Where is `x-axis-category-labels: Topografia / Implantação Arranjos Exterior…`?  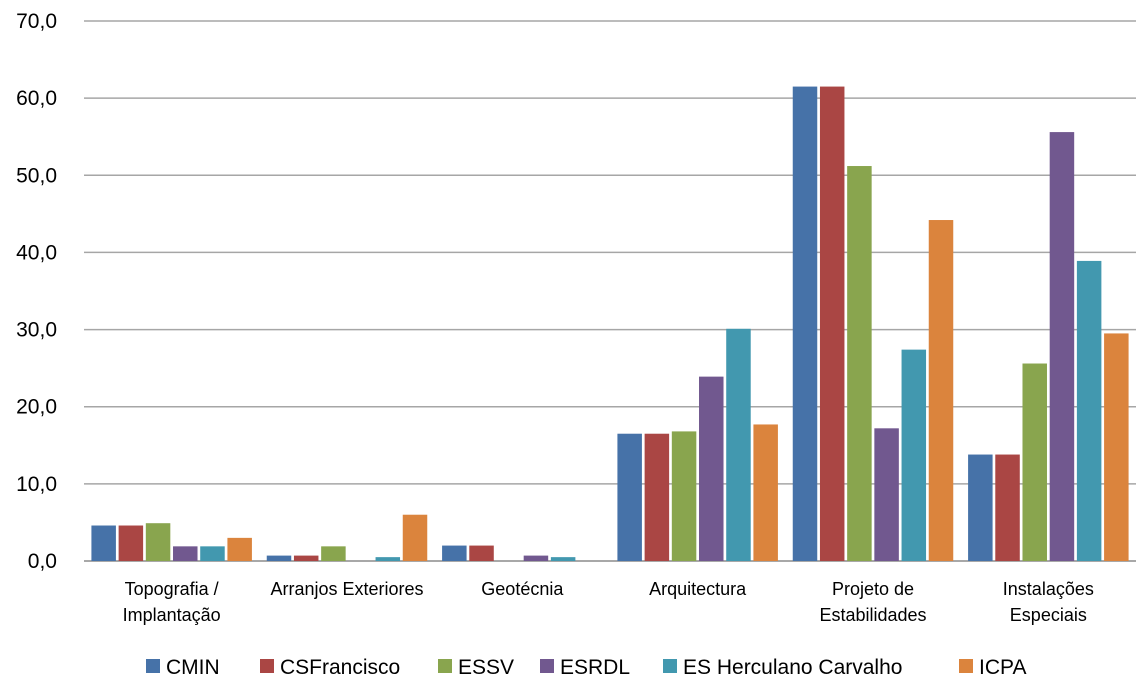
x-axis-category-labels: Topografia / Implantação Arranjos Exterior… is located at coordinates (608, 602).